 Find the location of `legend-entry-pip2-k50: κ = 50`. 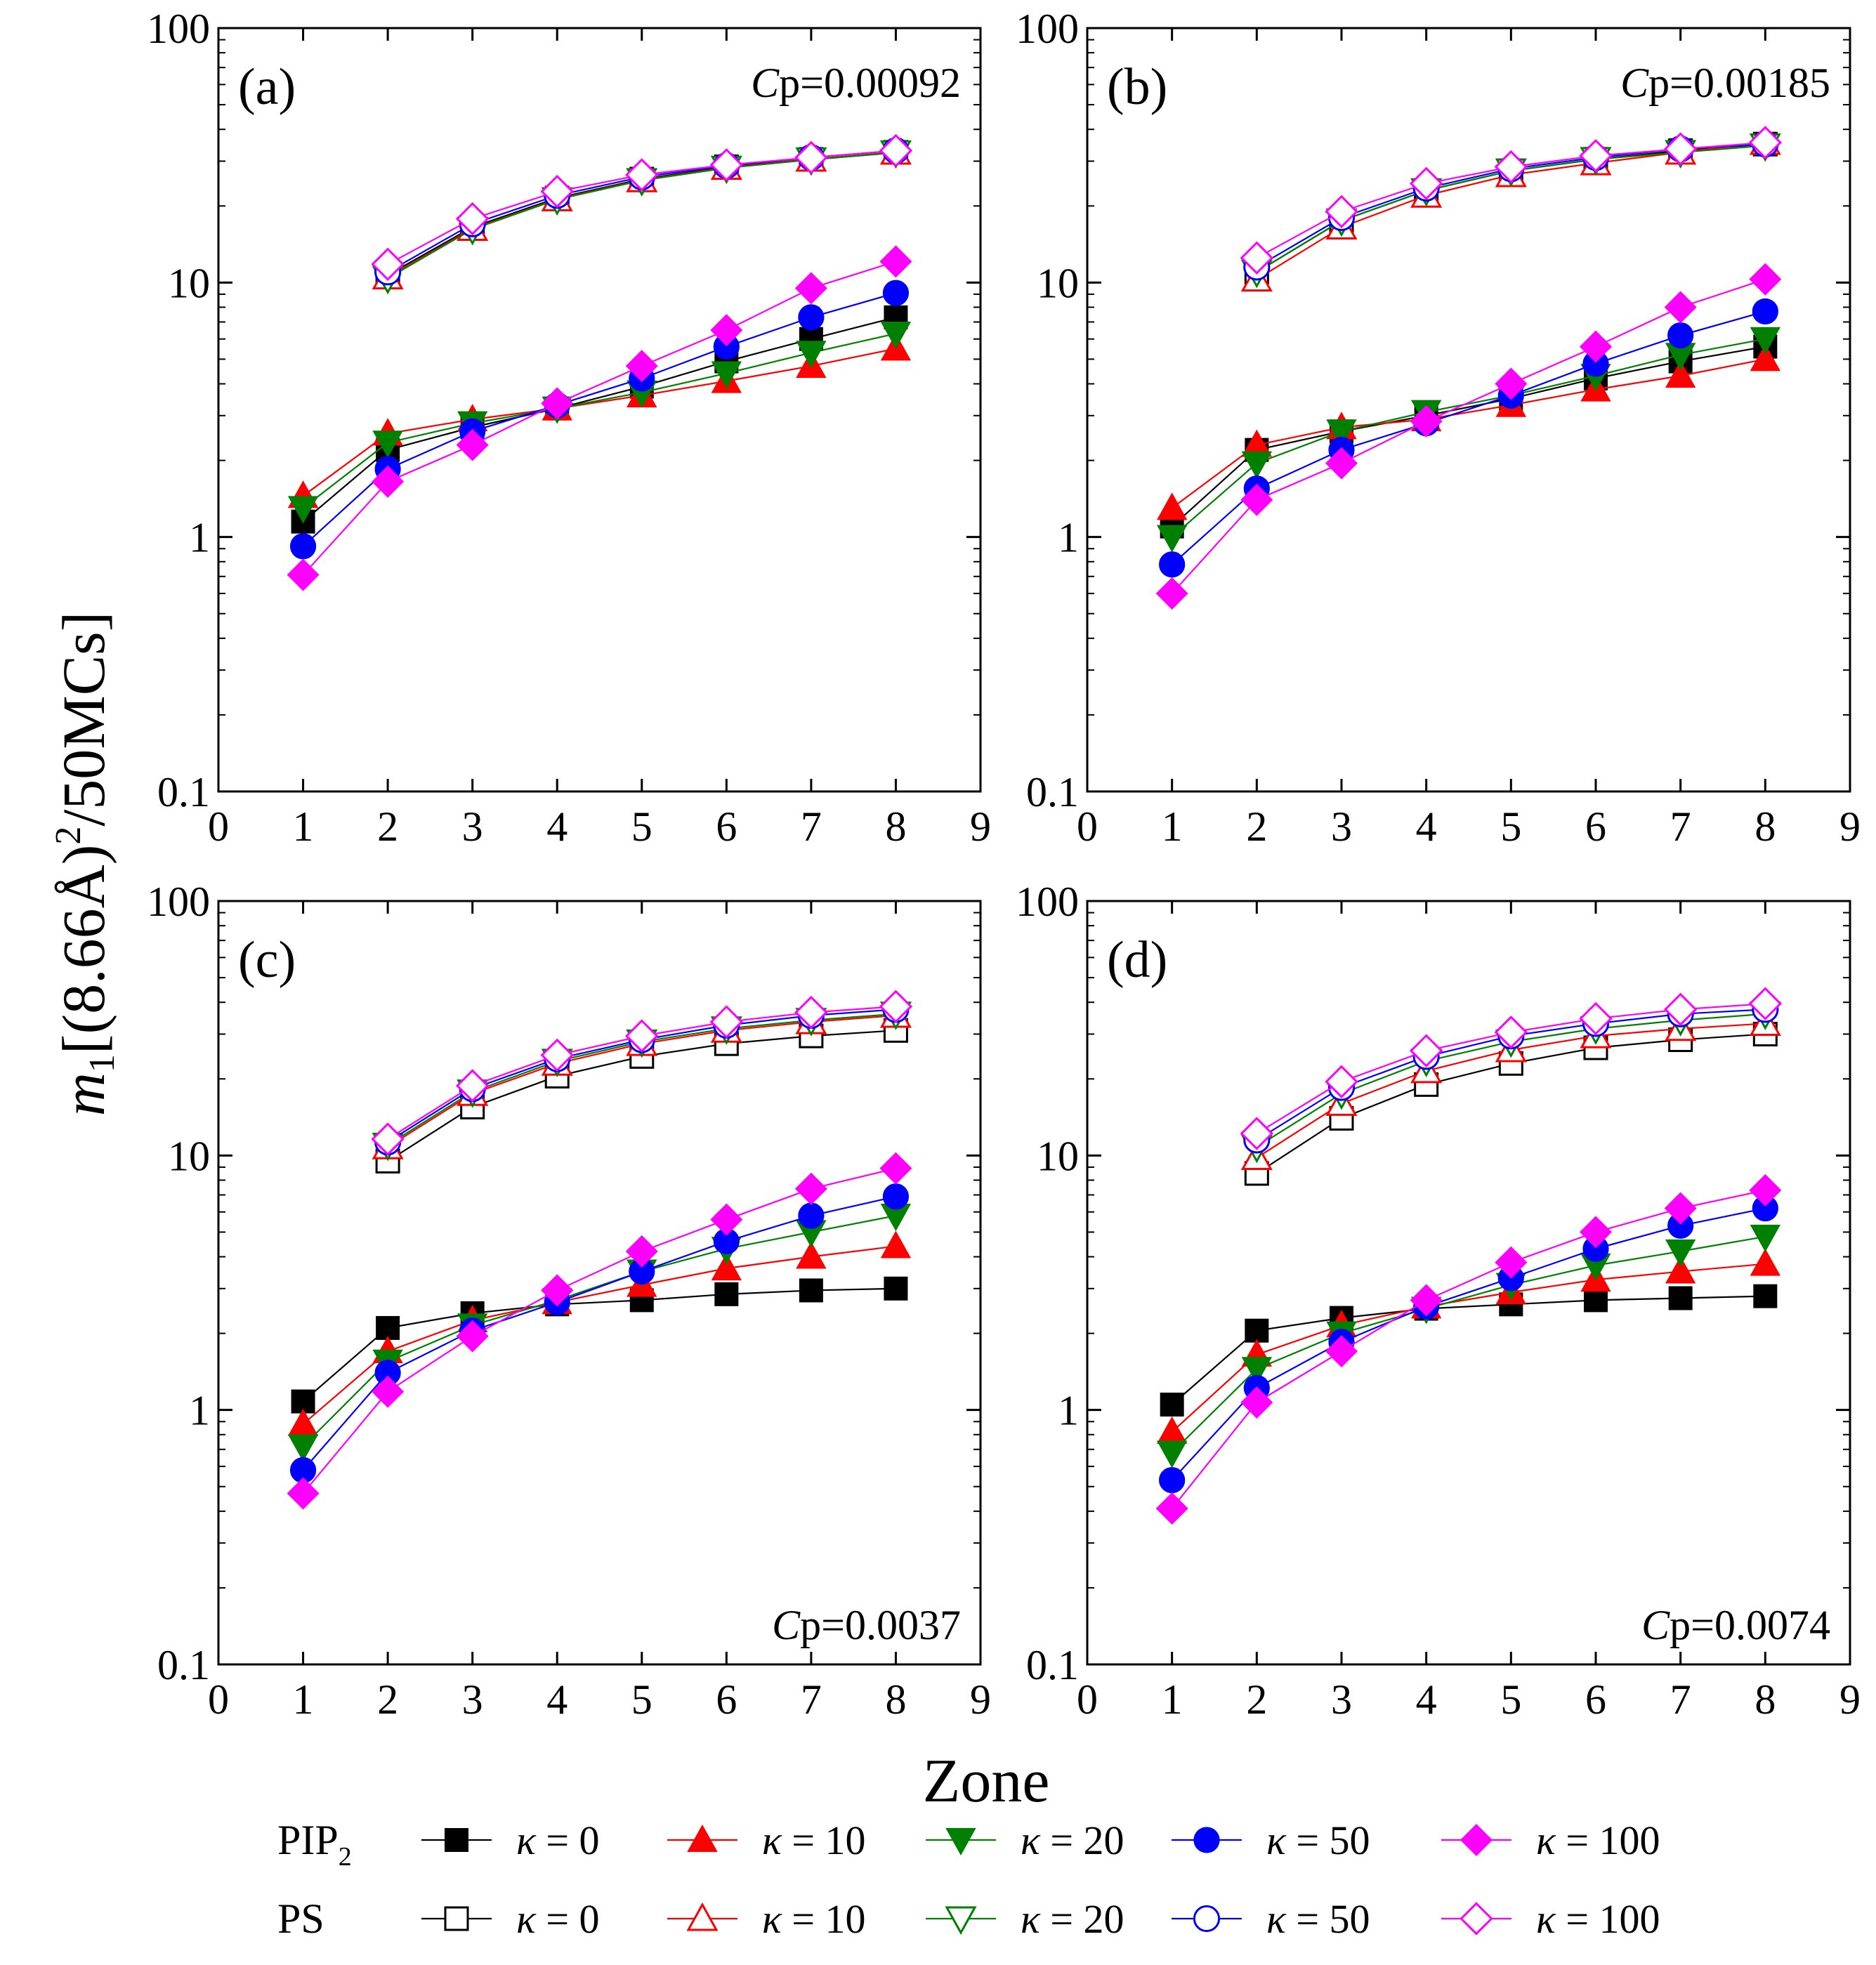

legend-entry-pip2-k50: κ = 50 is located at coordinates (1271, 1840).